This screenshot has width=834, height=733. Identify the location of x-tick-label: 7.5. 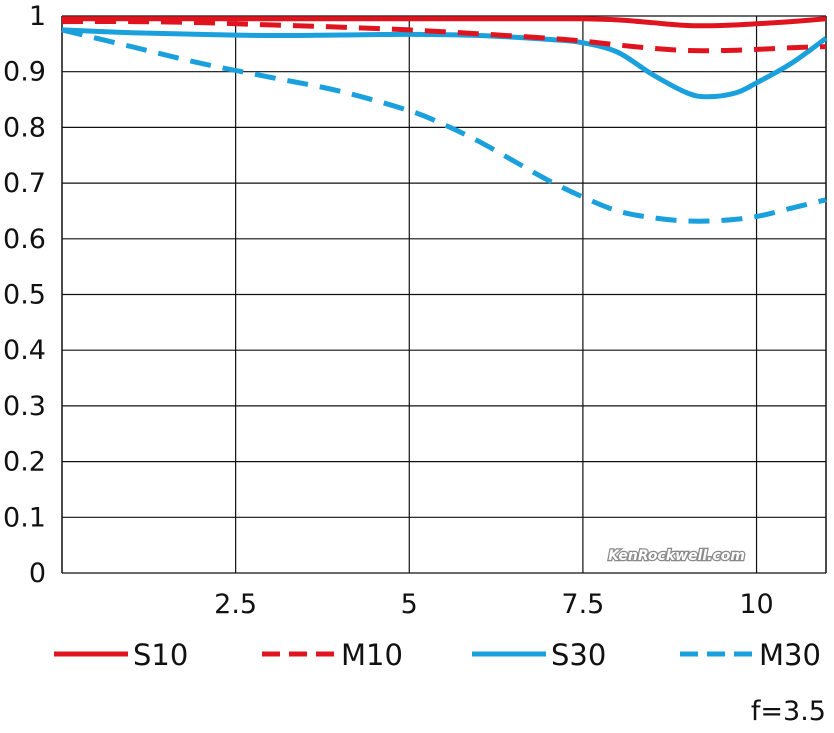
(582, 604).